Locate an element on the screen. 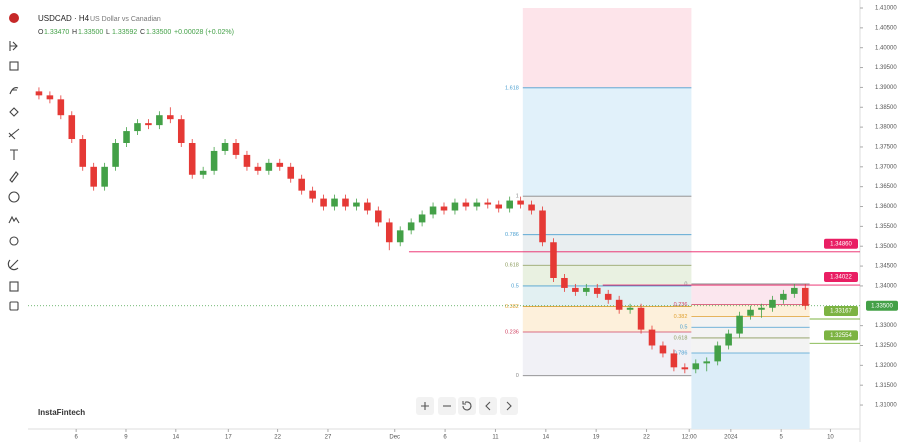 The image size is (900, 447). fib-label: 1.618 is located at coordinates (512, 88).